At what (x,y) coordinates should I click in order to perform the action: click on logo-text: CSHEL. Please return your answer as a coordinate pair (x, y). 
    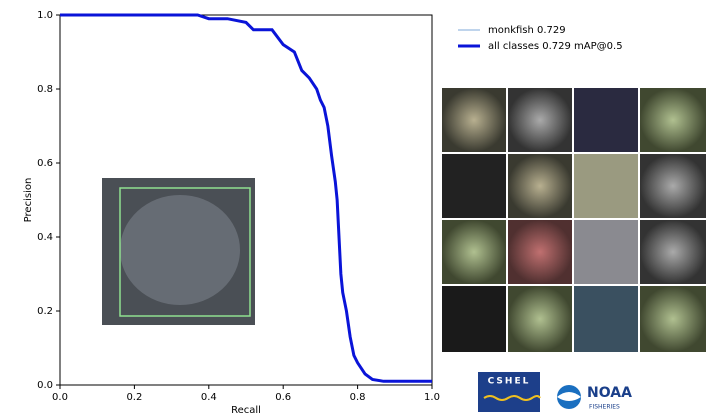
    Looking at the image, I should click on (509, 382).